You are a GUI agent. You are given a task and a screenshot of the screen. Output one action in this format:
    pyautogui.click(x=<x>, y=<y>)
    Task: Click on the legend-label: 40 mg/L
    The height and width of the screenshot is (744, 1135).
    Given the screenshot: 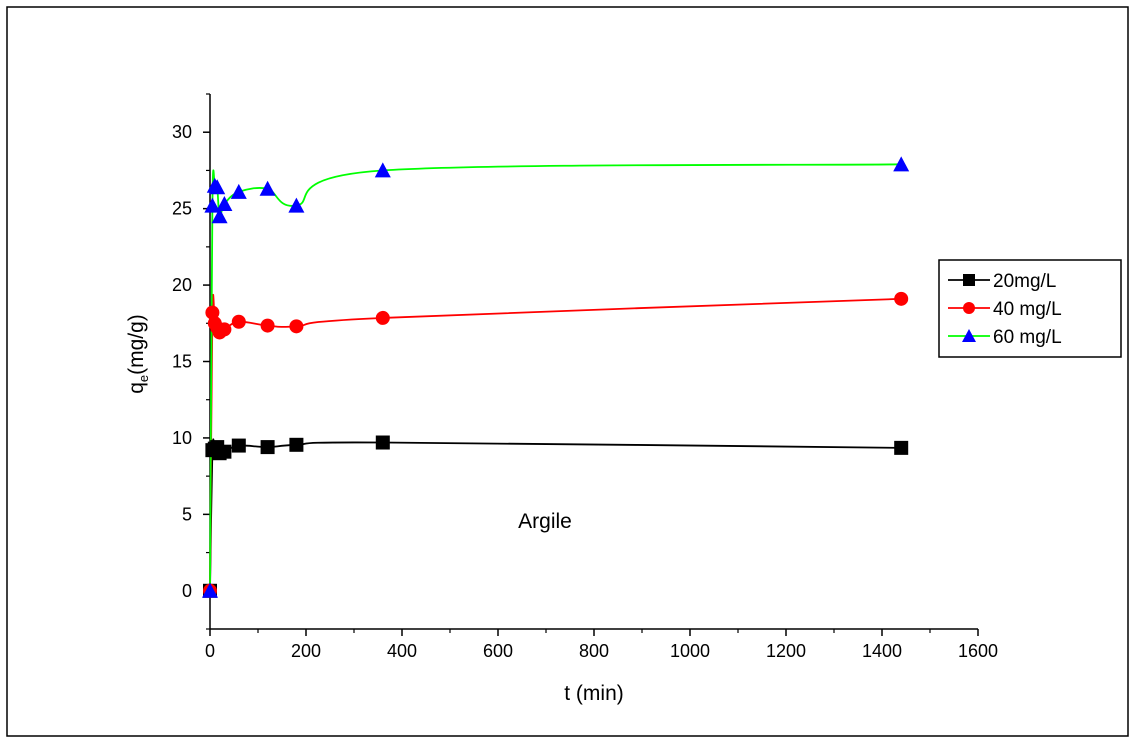 What is the action you would take?
    pyautogui.click(x=1027, y=309)
    